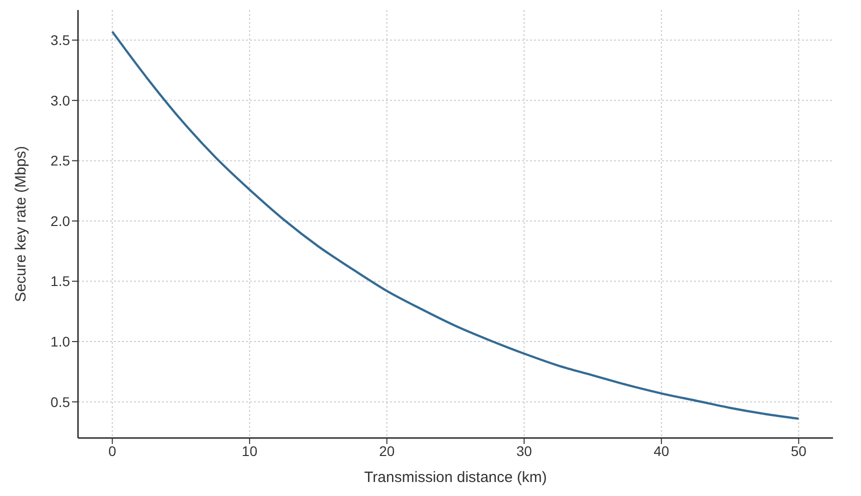 The width and height of the screenshot is (861, 496). Describe the element at coordinates (455, 477) in the screenshot. I see `x-axis-title: Transmission distance (km)` at that location.